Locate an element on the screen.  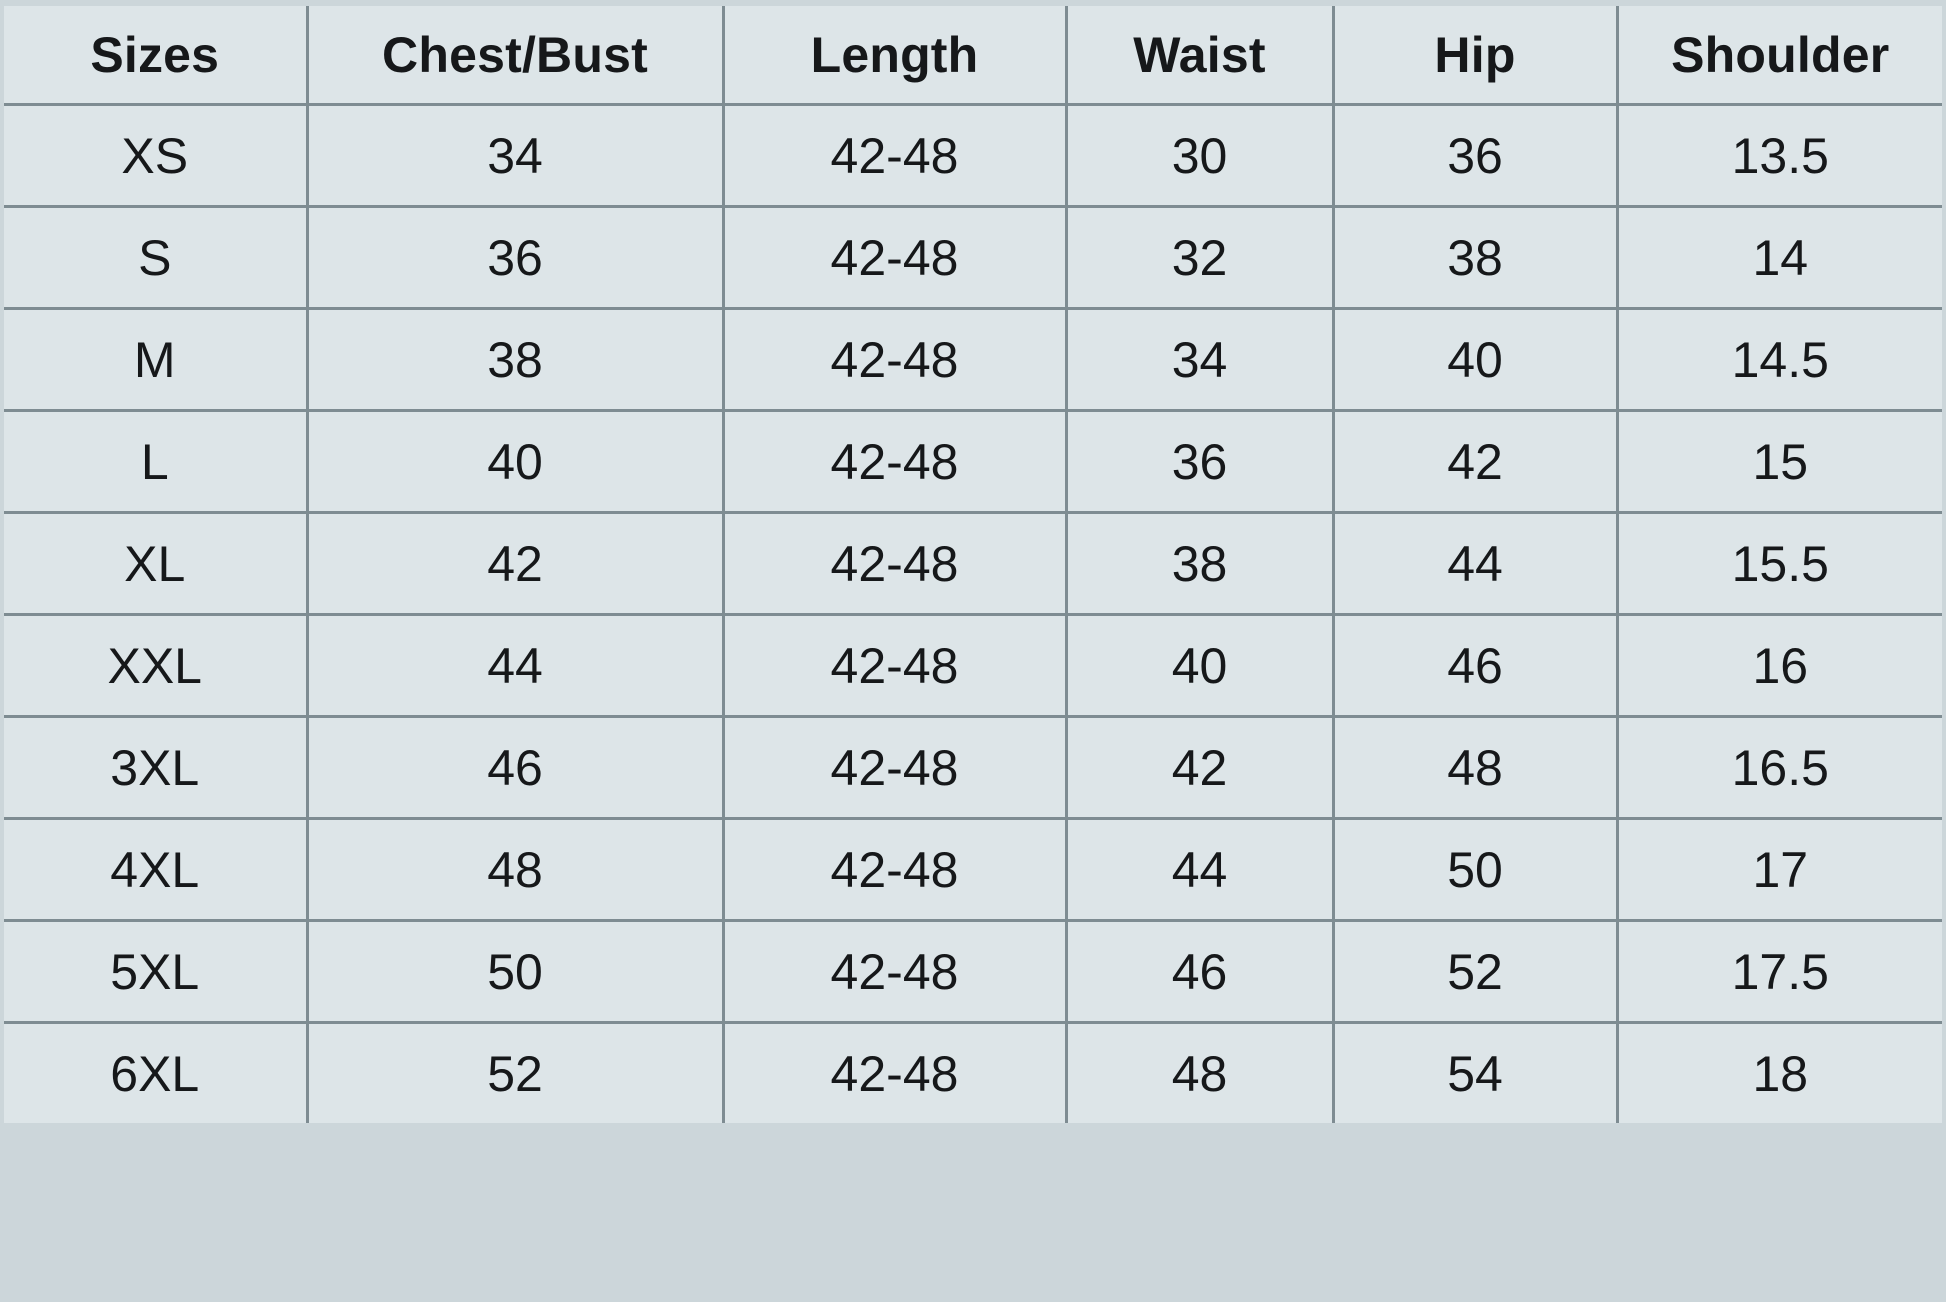
cell-waist: 38 is located at coordinates (1198, 564).